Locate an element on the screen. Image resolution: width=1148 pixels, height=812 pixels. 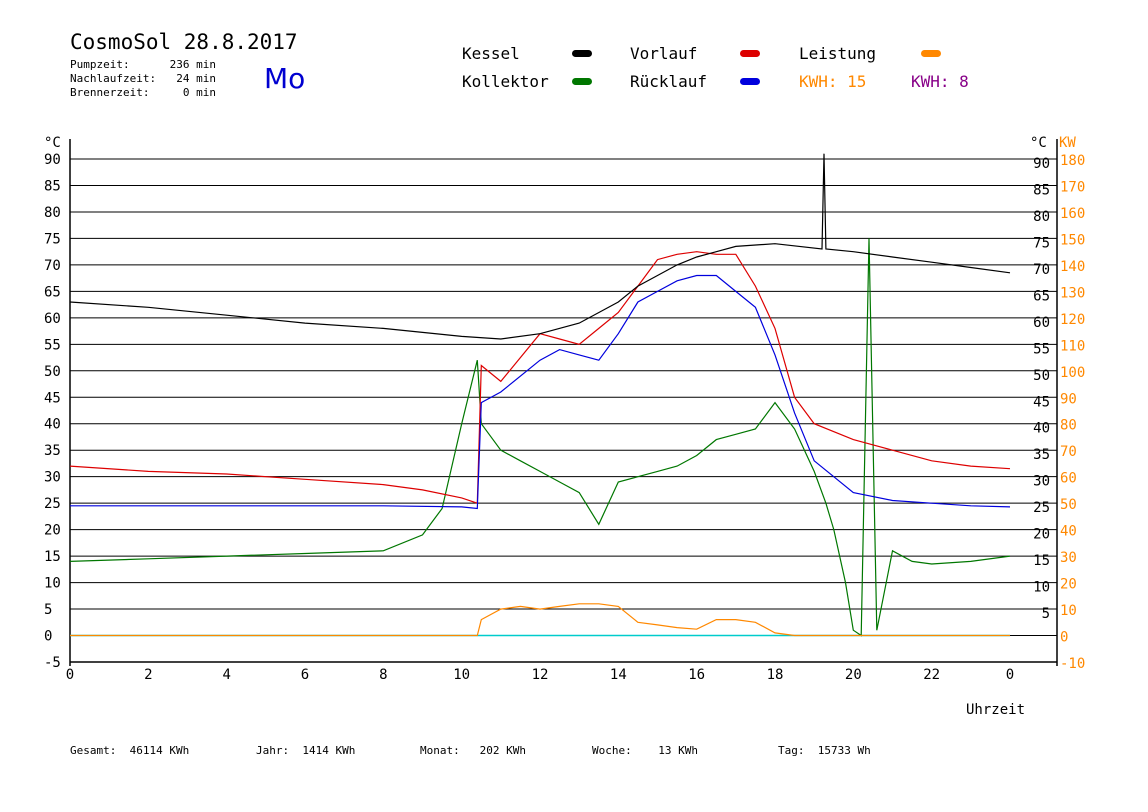
footer-woche: Woche: 13 KWh is located at coordinates (645, 750).